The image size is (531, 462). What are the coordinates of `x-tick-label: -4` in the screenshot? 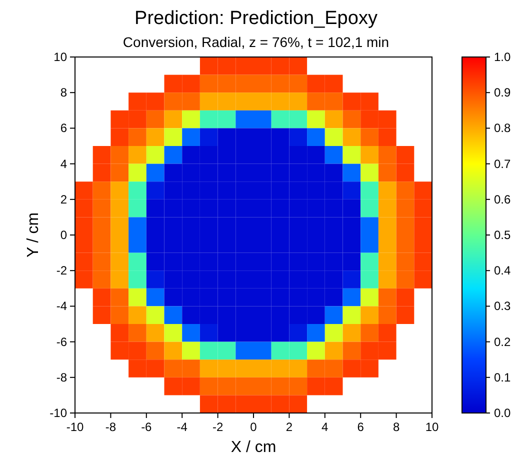 It's located at (182, 427).